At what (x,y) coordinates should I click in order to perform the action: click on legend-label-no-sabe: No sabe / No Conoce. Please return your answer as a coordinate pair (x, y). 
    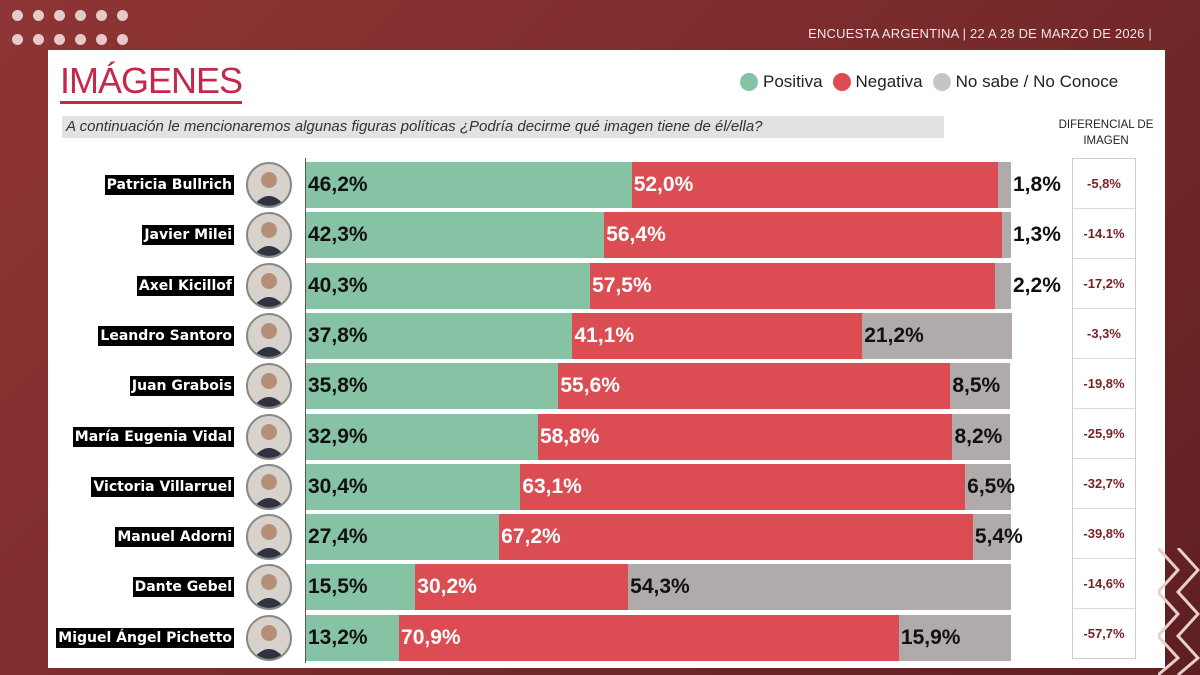
    Looking at the image, I should click on (1037, 81).